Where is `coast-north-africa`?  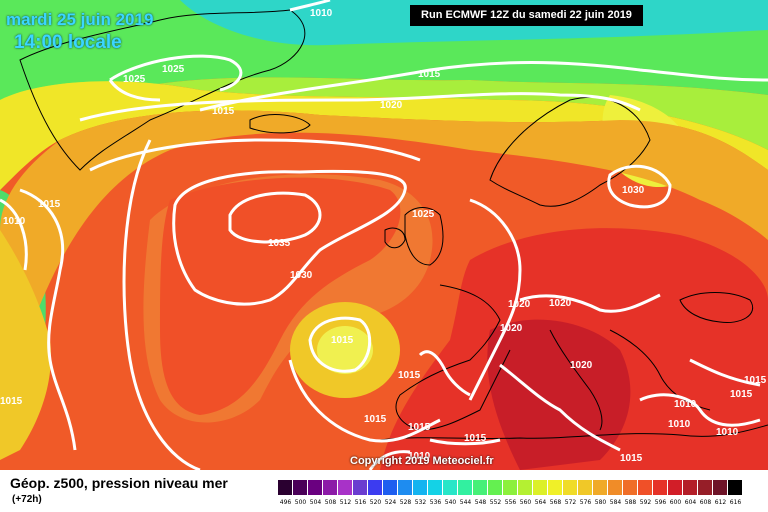 coast-north-africa is located at coordinates (573, 432).